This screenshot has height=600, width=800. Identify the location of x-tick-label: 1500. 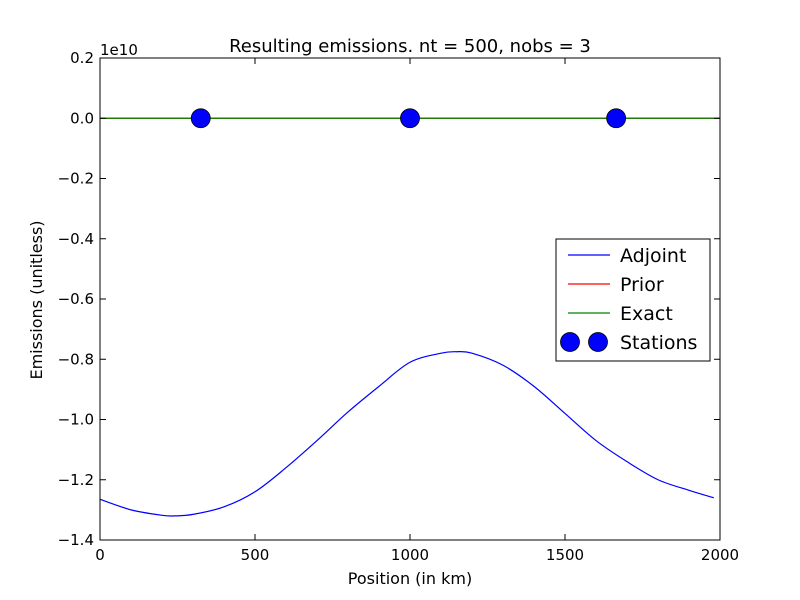
(565, 555).